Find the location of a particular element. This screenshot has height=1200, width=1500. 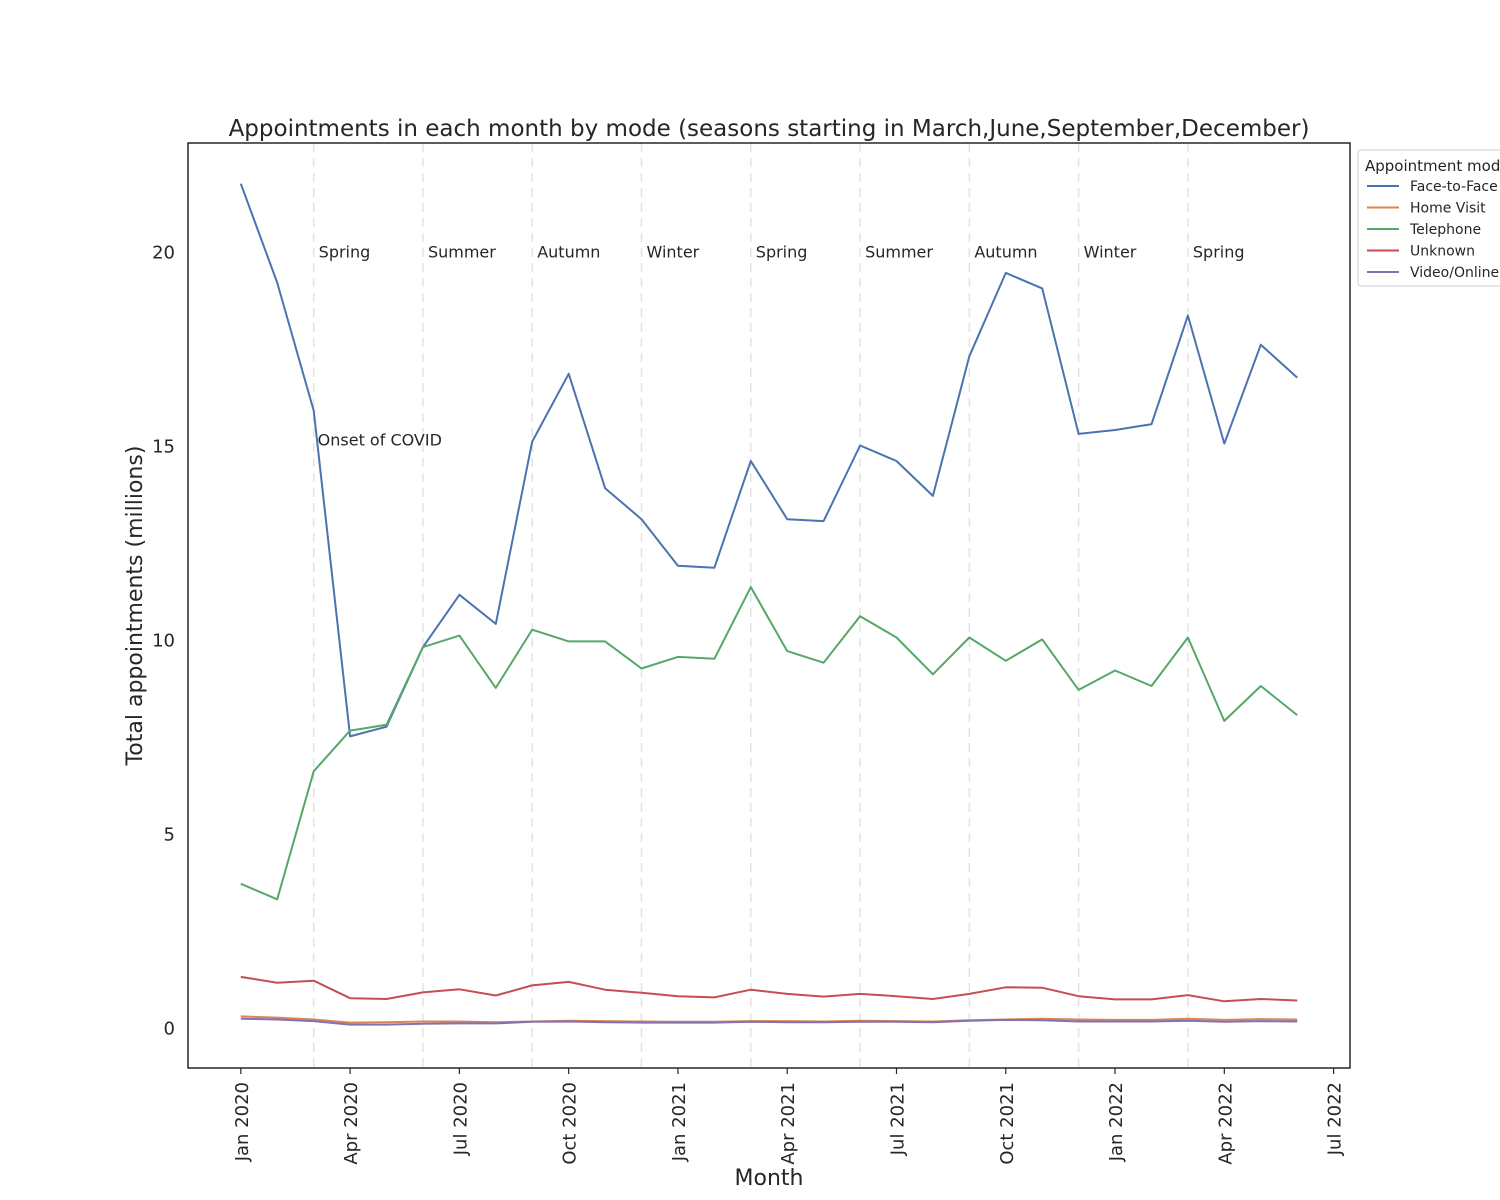

legend-label: Video/Online is located at coordinates (1454, 273).